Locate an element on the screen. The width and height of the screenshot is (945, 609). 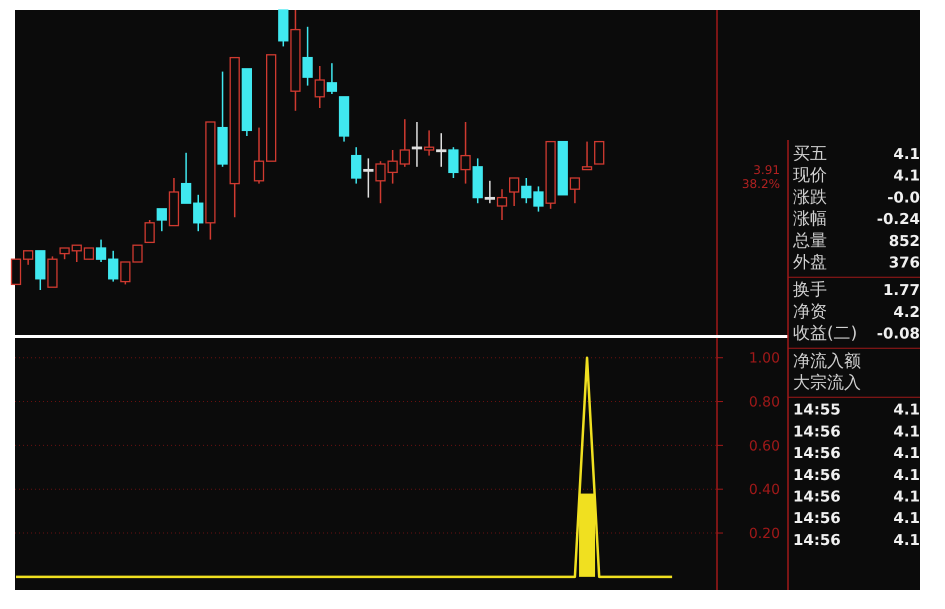
category-label: 净资 is located at coordinates (810, 312).